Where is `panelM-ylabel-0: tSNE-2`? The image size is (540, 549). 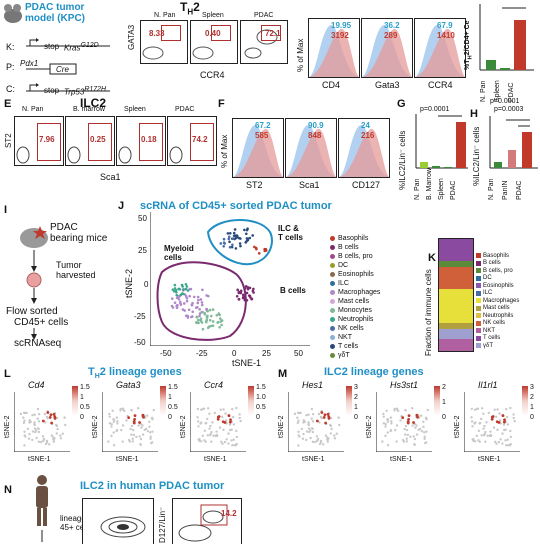
panelM-ylabel-0: tSNE-2 is located at coordinates (281, 426).